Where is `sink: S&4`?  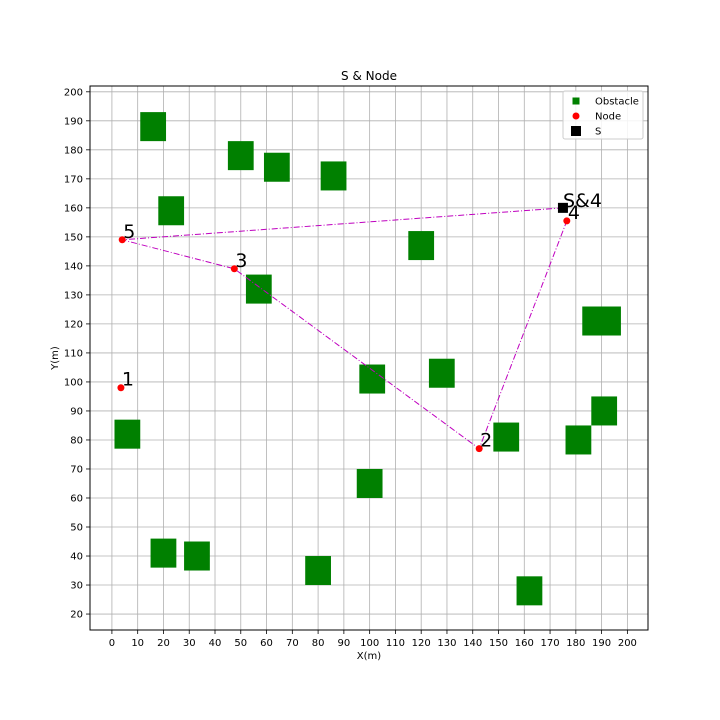
sink: S&4 is located at coordinates (579, 201).